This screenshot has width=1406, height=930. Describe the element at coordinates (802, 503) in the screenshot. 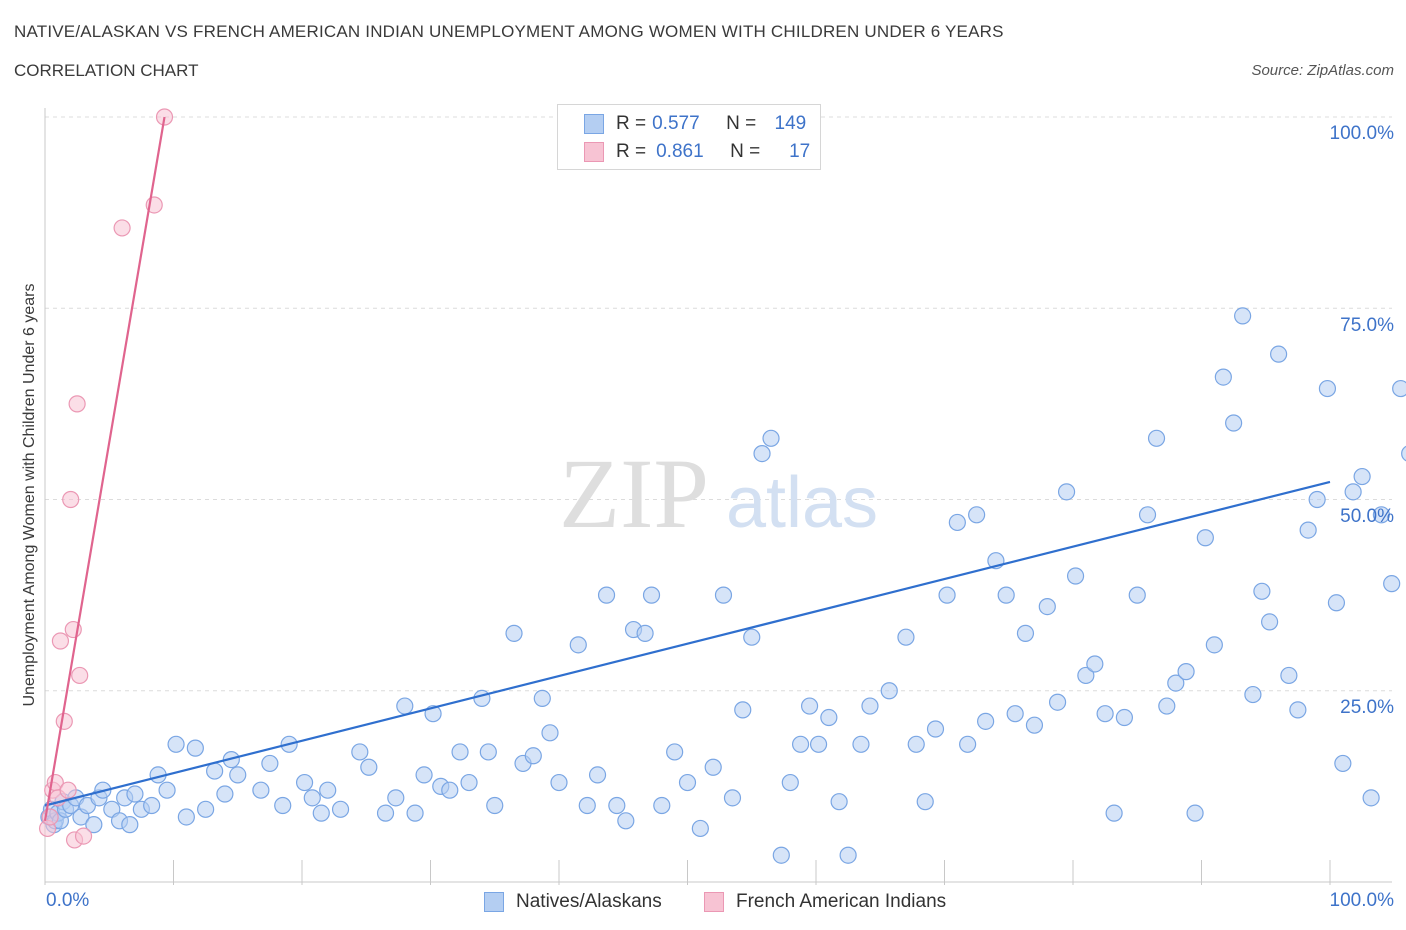

I see `watermark-atlas: atlas` at that location.